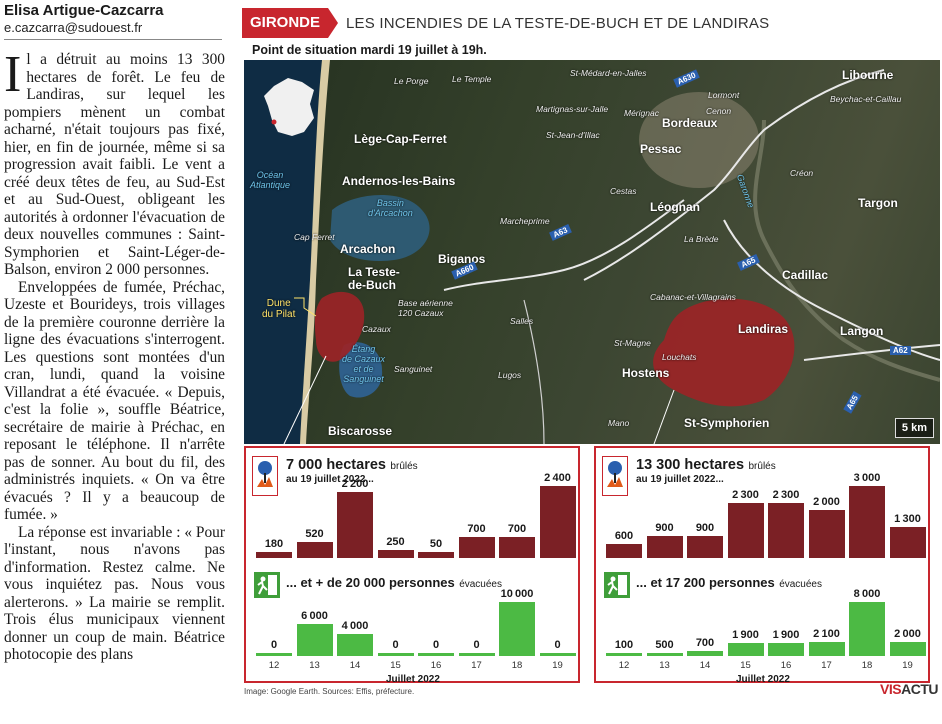 This screenshot has height=724, width=942. What do you see at coordinates (624, 536) in the screenshot?
I see `data-label: 600` at bounding box center [624, 536].